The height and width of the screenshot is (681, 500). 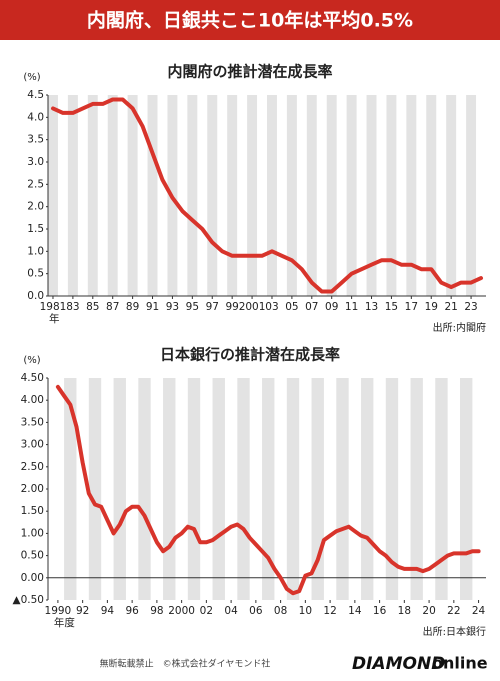 I want to click on x-tick-label: 94, so click(x=108, y=611).